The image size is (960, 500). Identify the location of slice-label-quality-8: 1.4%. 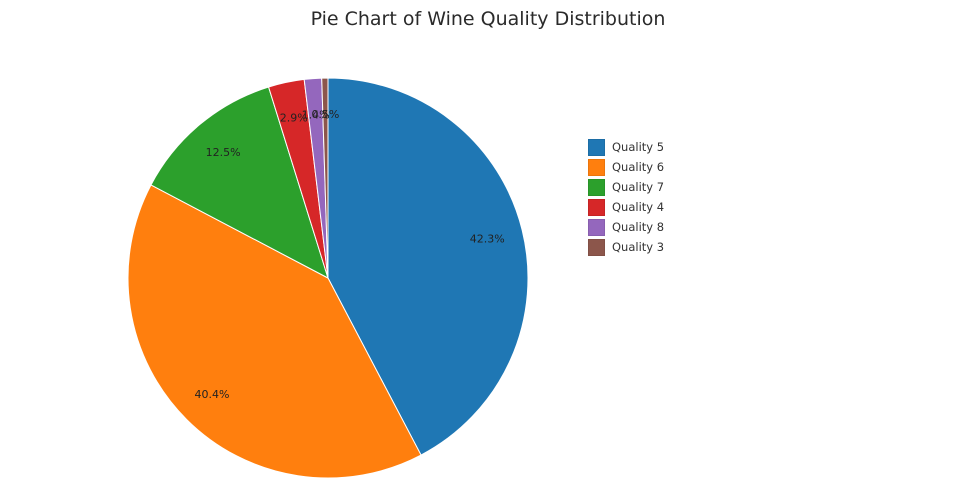
(316, 114).